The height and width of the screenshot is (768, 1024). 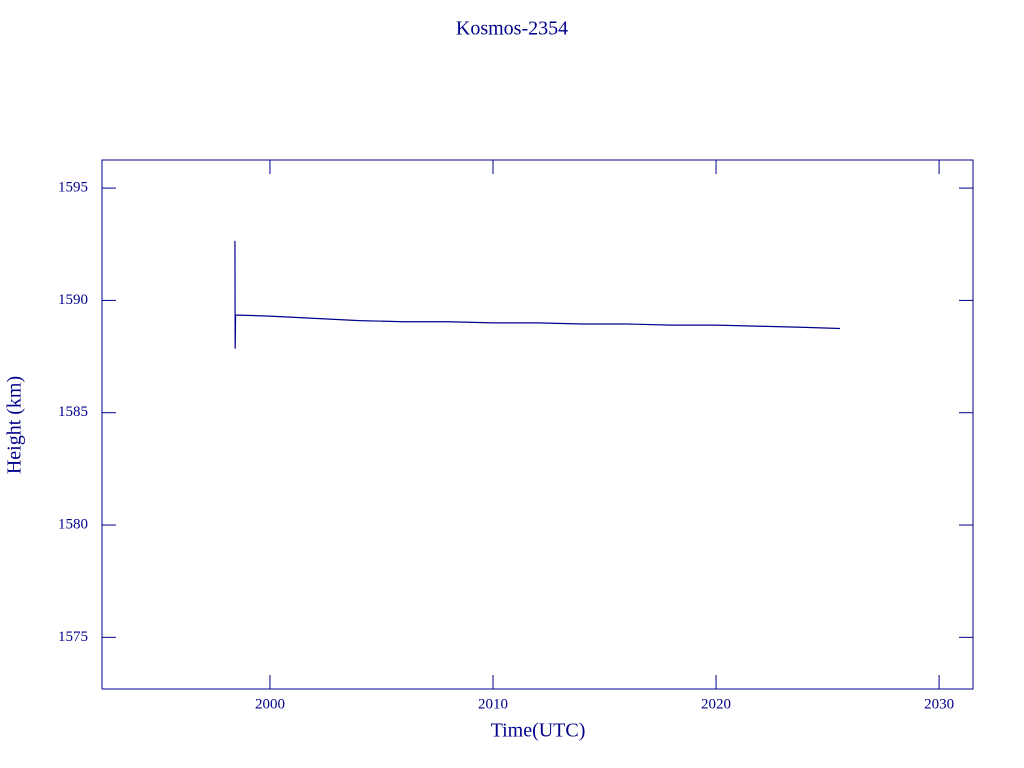 What do you see at coordinates (939, 704) in the screenshot?
I see `x-tick-label: 2030` at bounding box center [939, 704].